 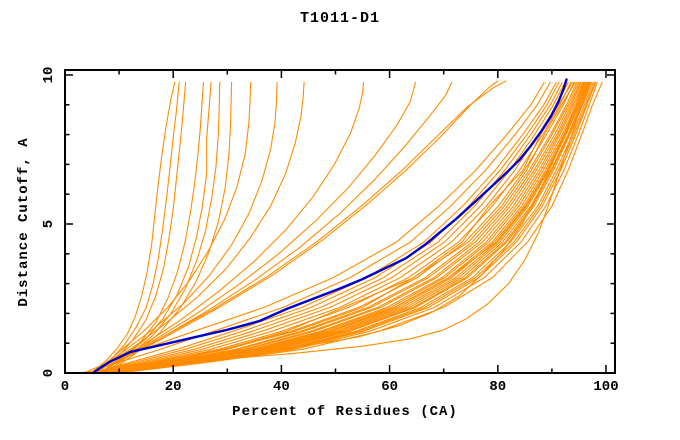 What do you see at coordinates (65, 387) in the screenshot?
I see `x-tick-label: 0` at bounding box center [65, 387].